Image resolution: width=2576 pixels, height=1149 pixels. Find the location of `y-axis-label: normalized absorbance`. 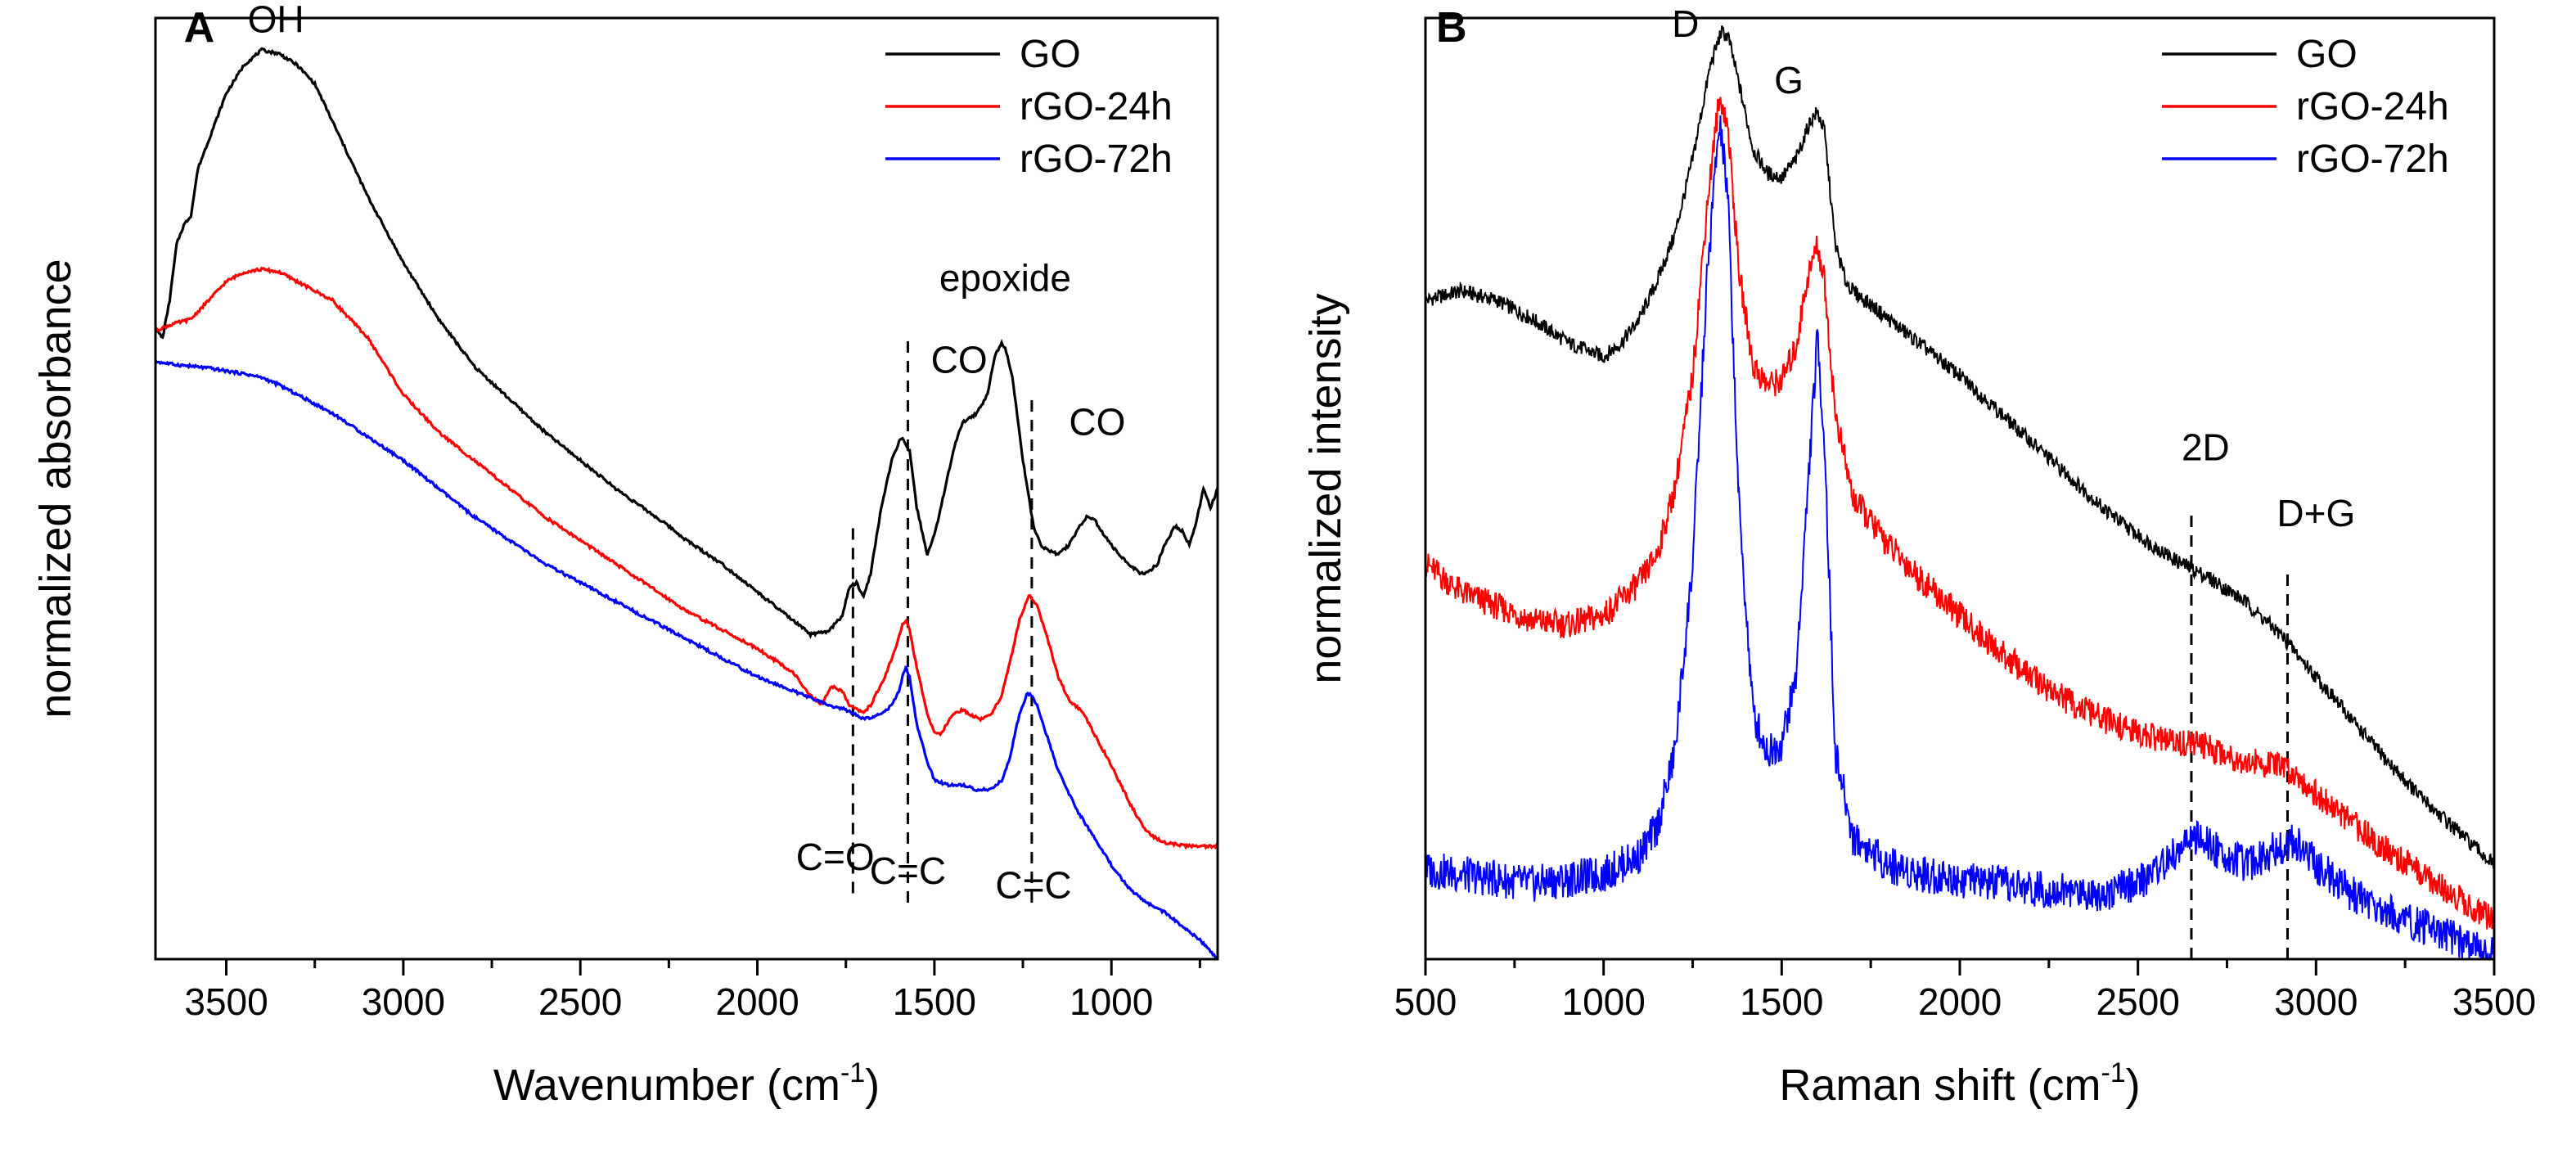

y-axis-label: normalized absorbance is located at coordinates (55, 489).